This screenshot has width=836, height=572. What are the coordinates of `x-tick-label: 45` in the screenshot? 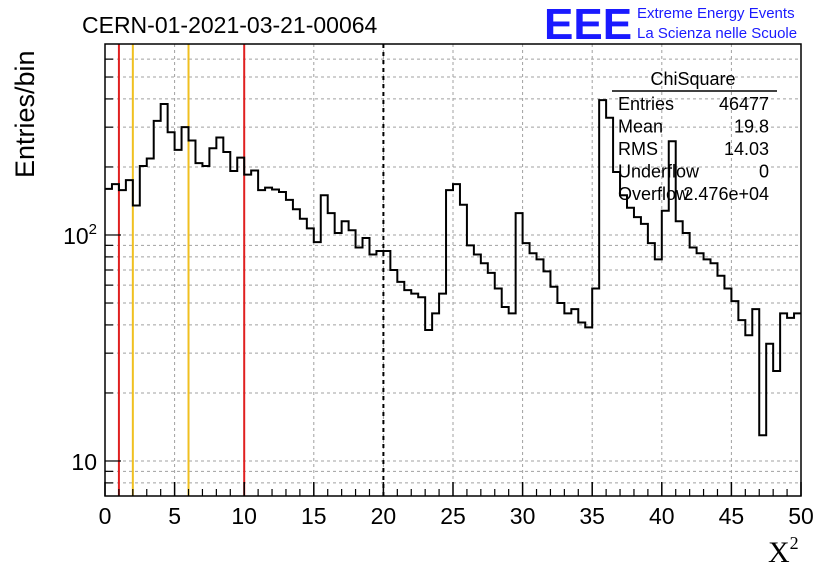 It's located at (732, 516).